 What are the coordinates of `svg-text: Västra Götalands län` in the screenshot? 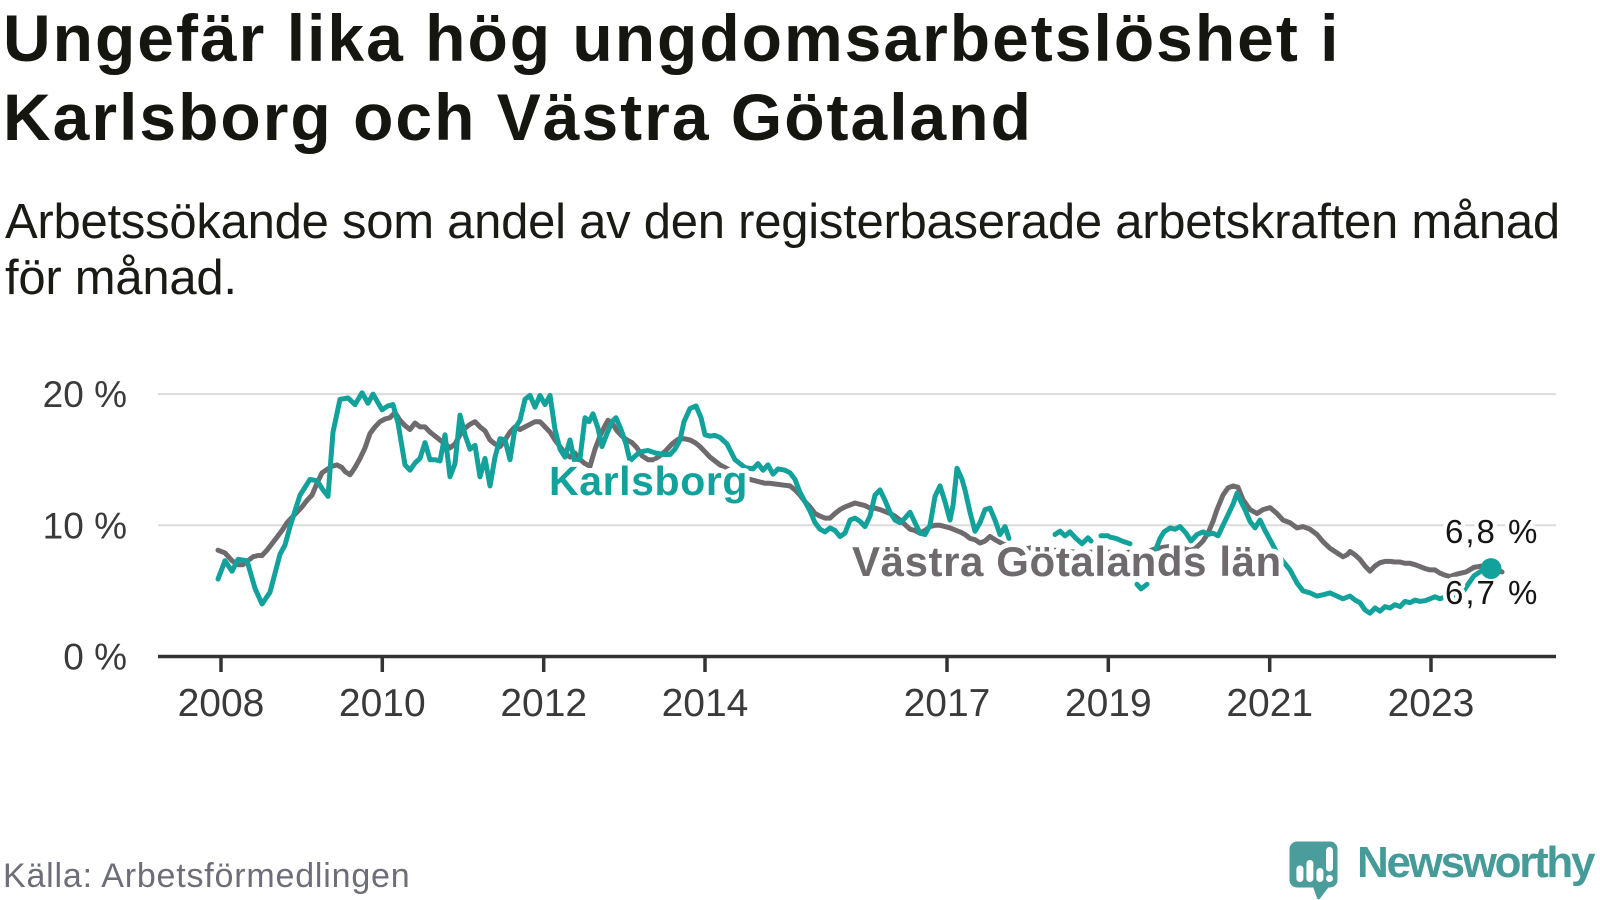 It's located at (1067, 561).